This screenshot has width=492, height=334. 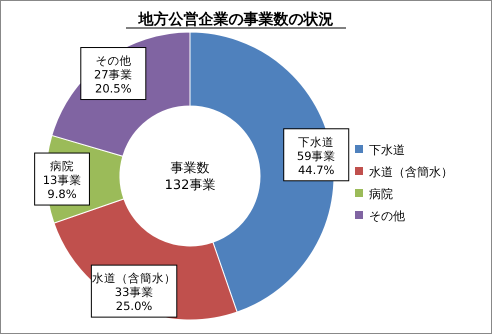 I want to click on text: 事業数 132事業, so click(x=190, y=177).